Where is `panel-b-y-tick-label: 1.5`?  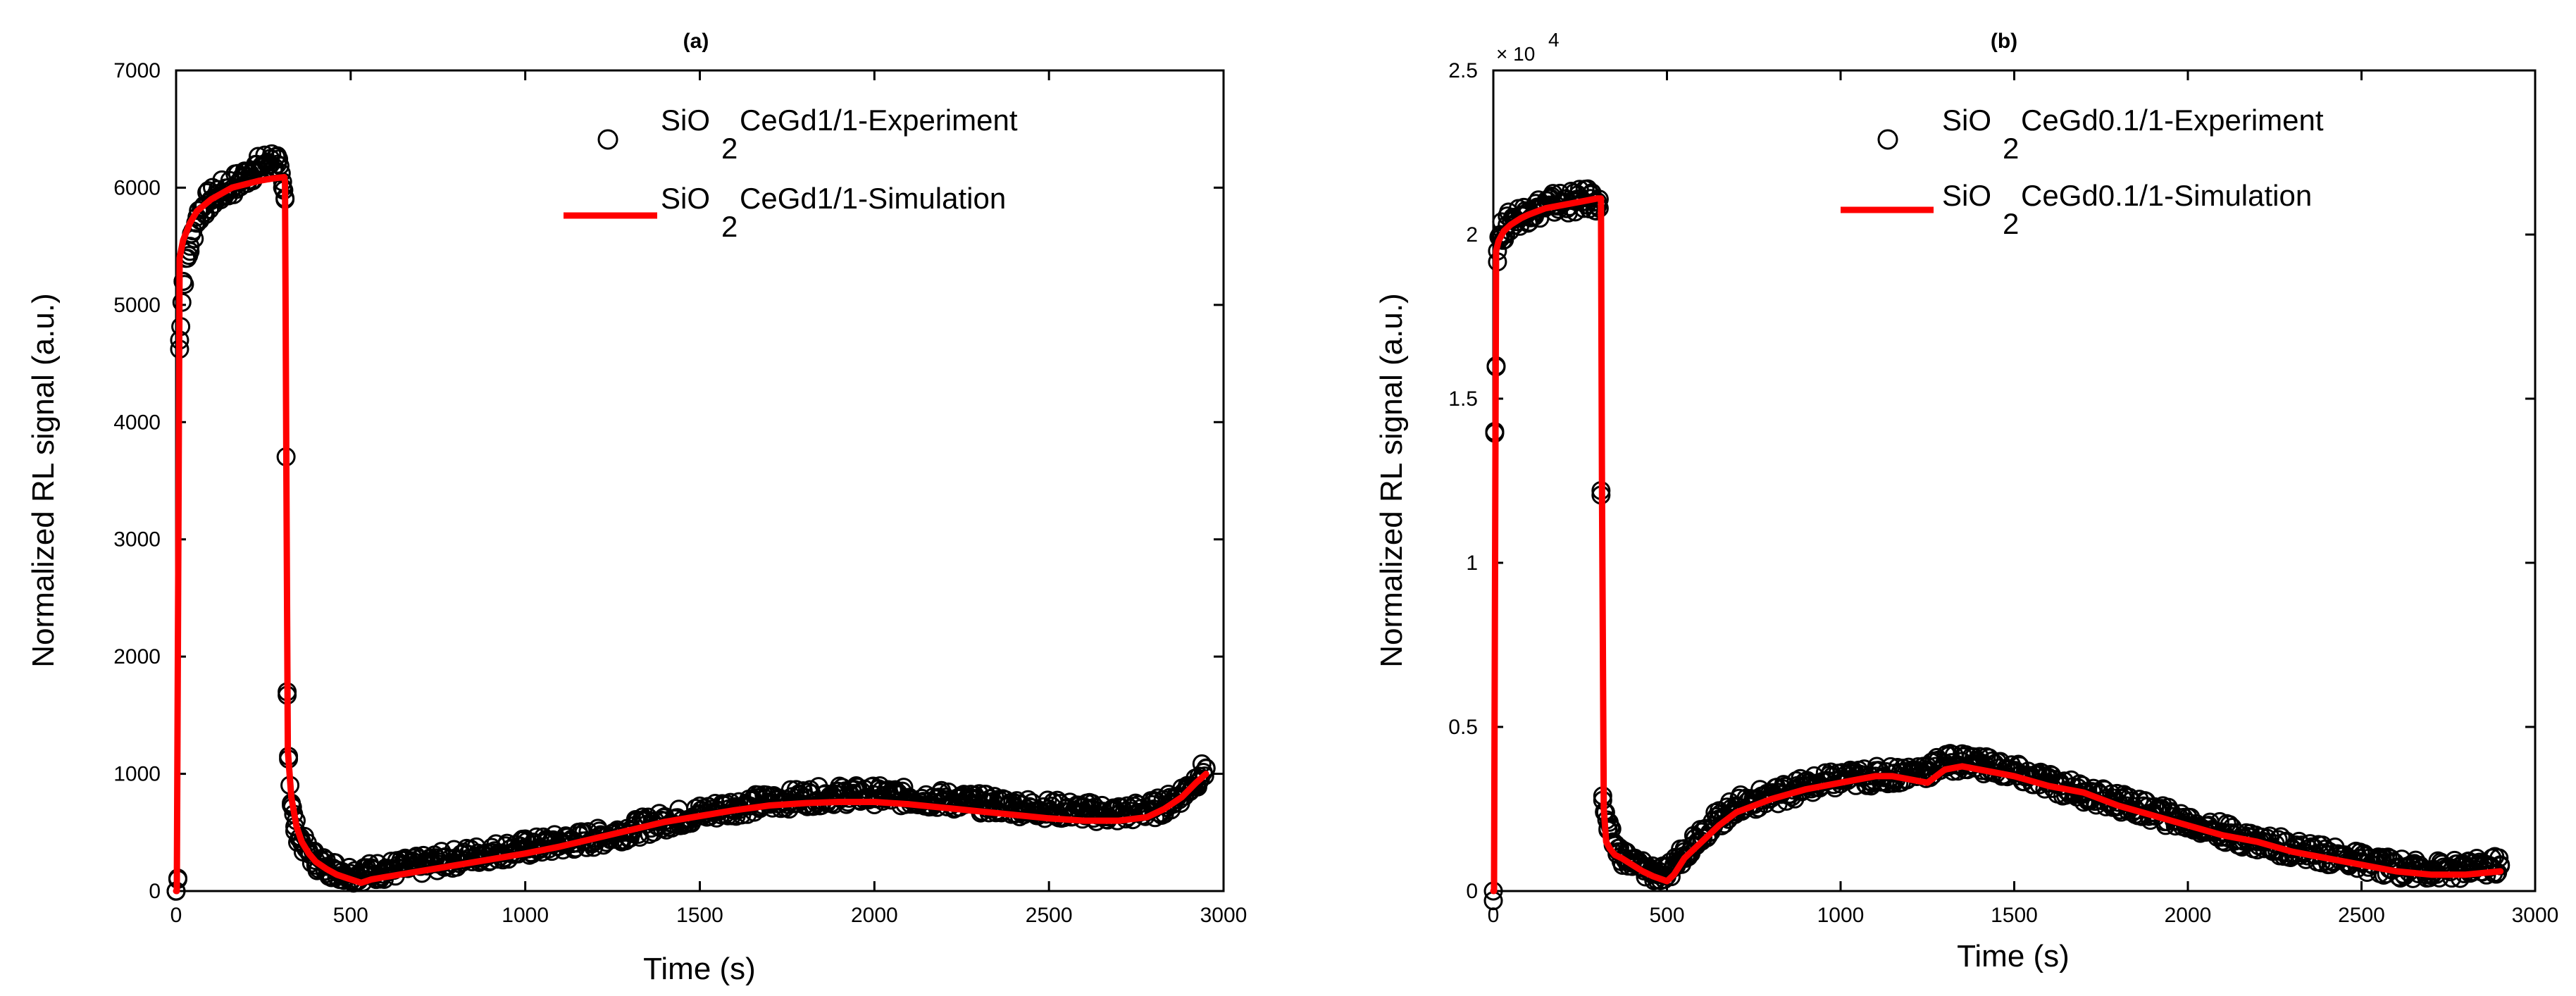 panel-b-y-tick-label: 1.5 is located at coordinates (1463, 399).